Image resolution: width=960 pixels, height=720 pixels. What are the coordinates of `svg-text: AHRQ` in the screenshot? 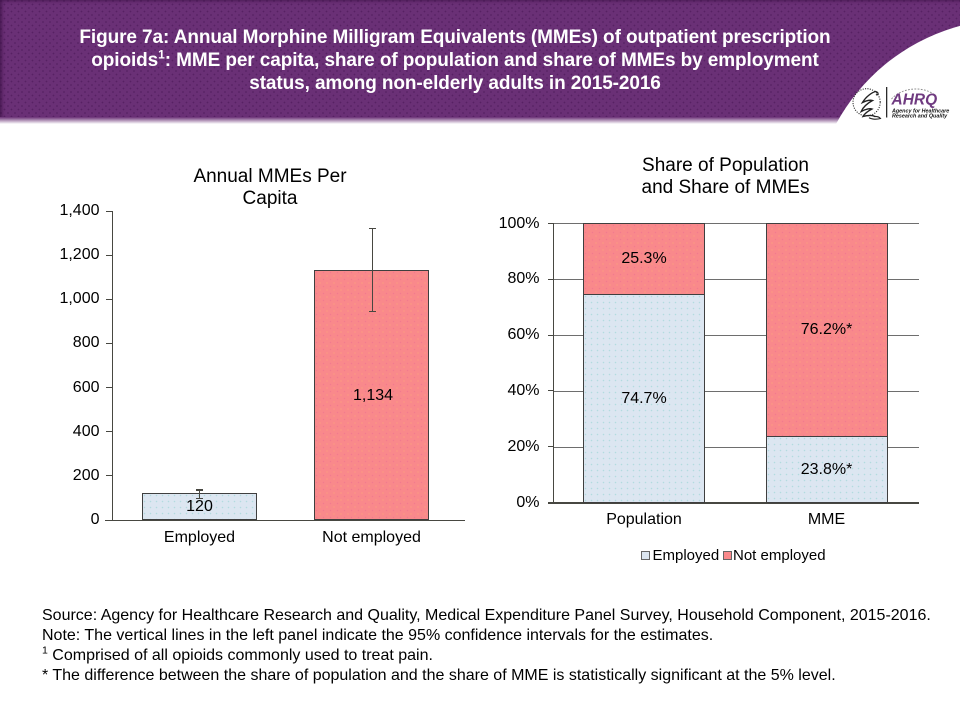 It's located at (914, 100).